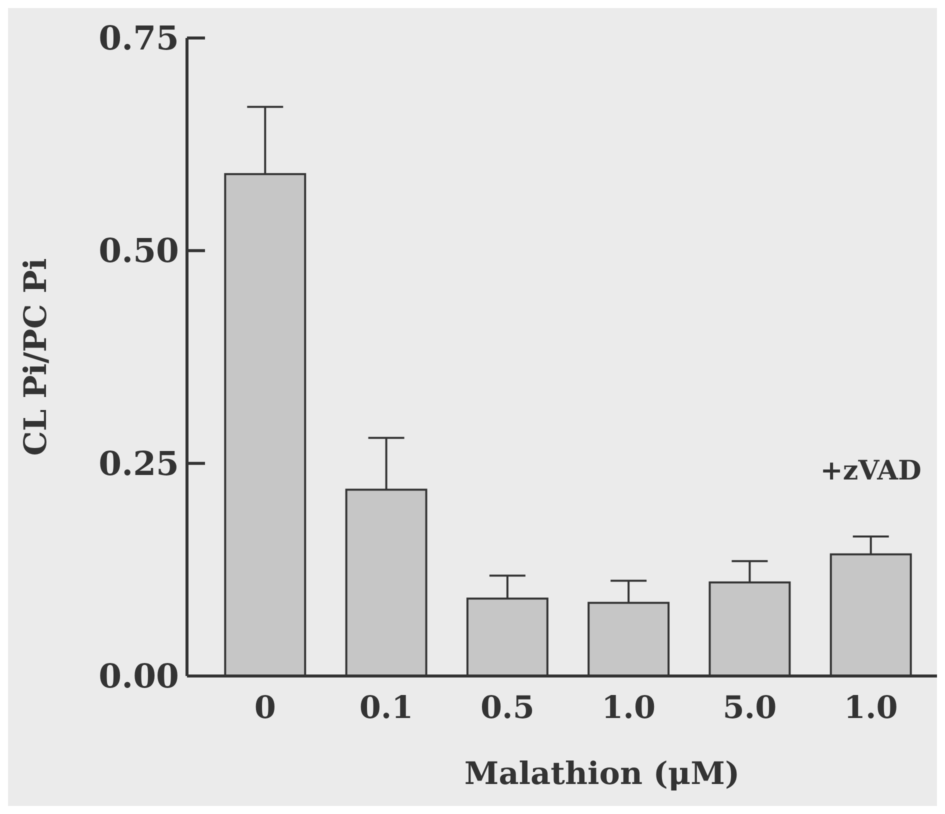 Image resolution: width=945 pixels, height=814 pixels. What do you see at coordinates (871, 470) in the screenshot?
I see `annotation: +zVAD` at bounding box center [871, 470].